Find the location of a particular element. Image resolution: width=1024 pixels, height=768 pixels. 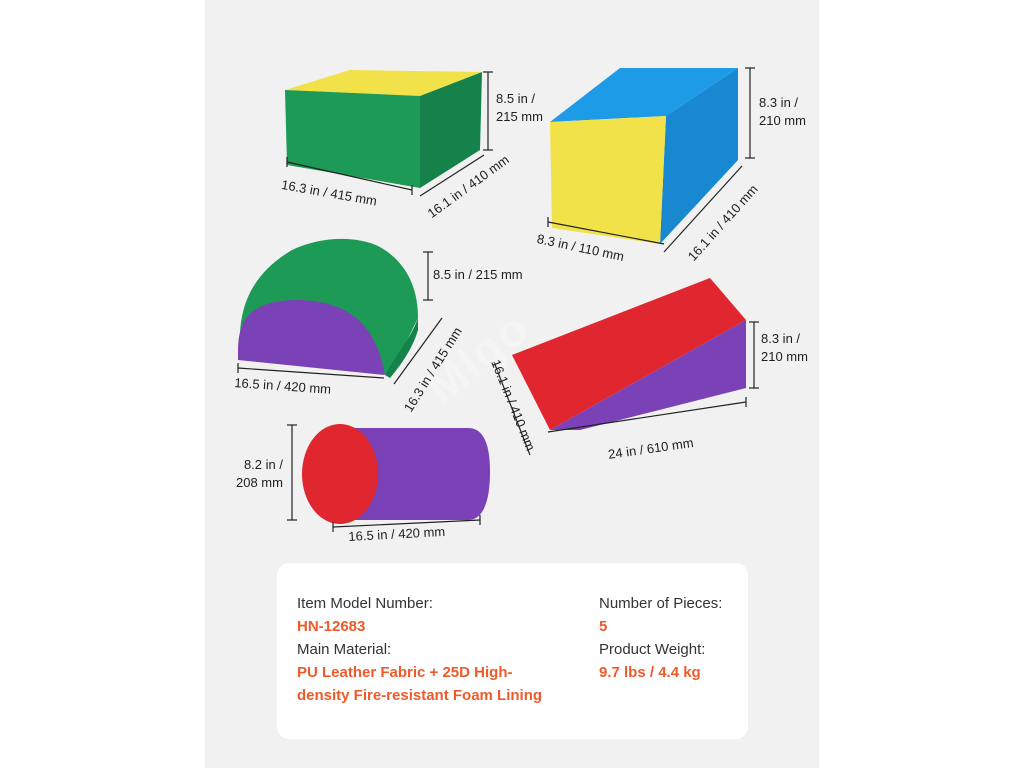

block-height-label: 8.3 in / 210 mm is located at coordinates (782, 111).